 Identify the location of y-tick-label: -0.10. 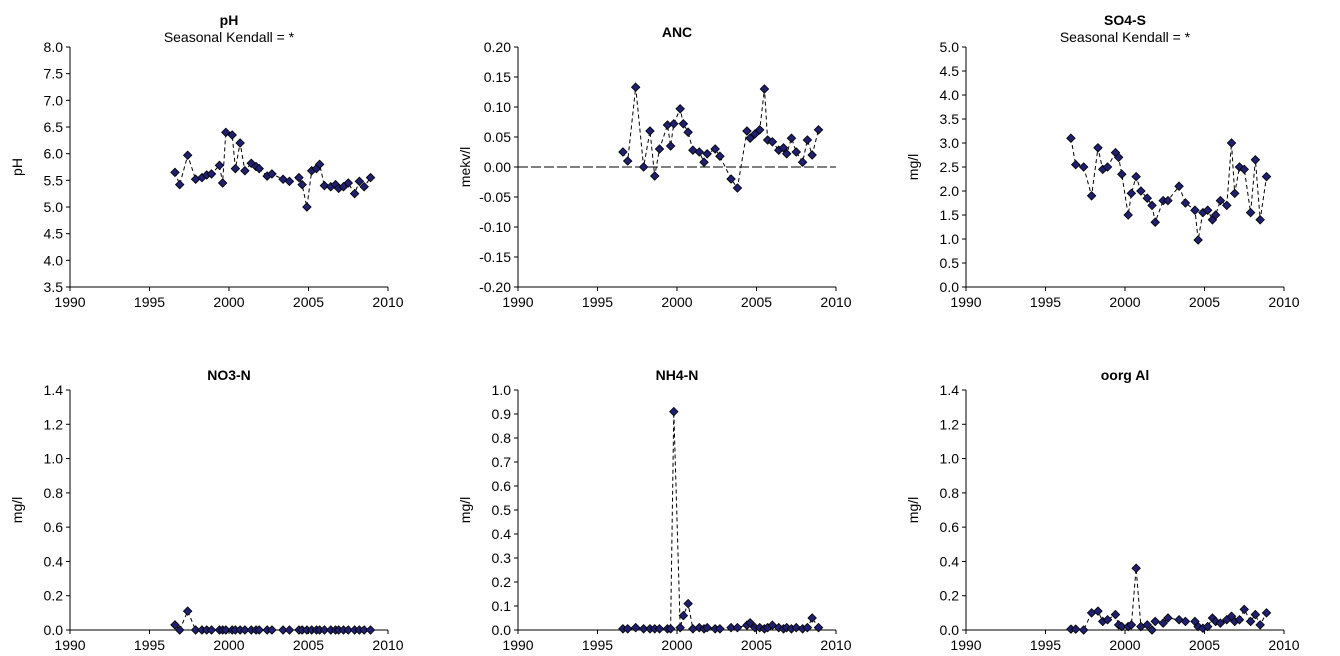
(495, 227).